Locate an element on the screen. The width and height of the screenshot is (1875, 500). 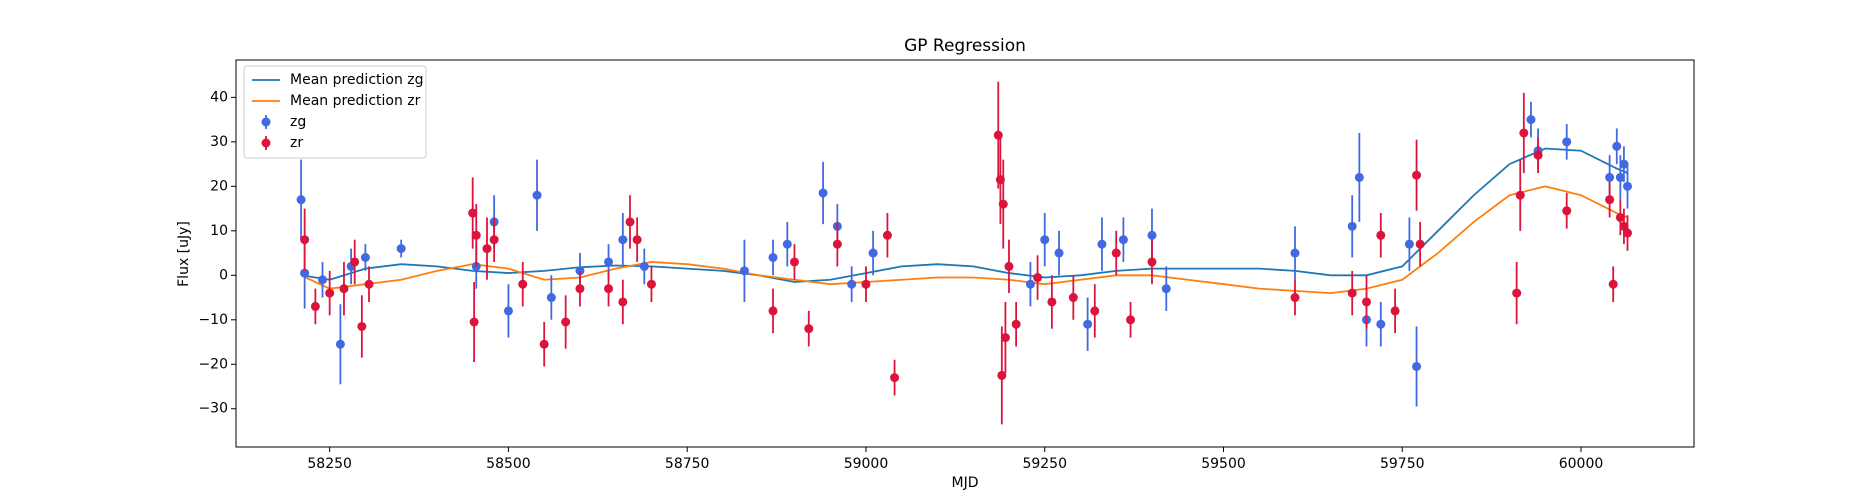
y-tick-label: 30 is located at coordinates (219, 142).